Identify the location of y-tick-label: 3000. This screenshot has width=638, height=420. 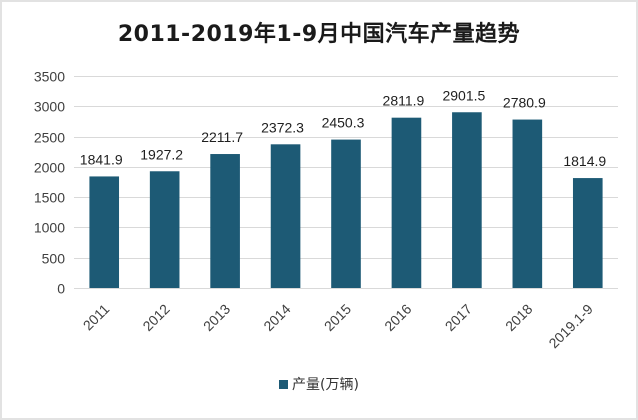
(49, 107).